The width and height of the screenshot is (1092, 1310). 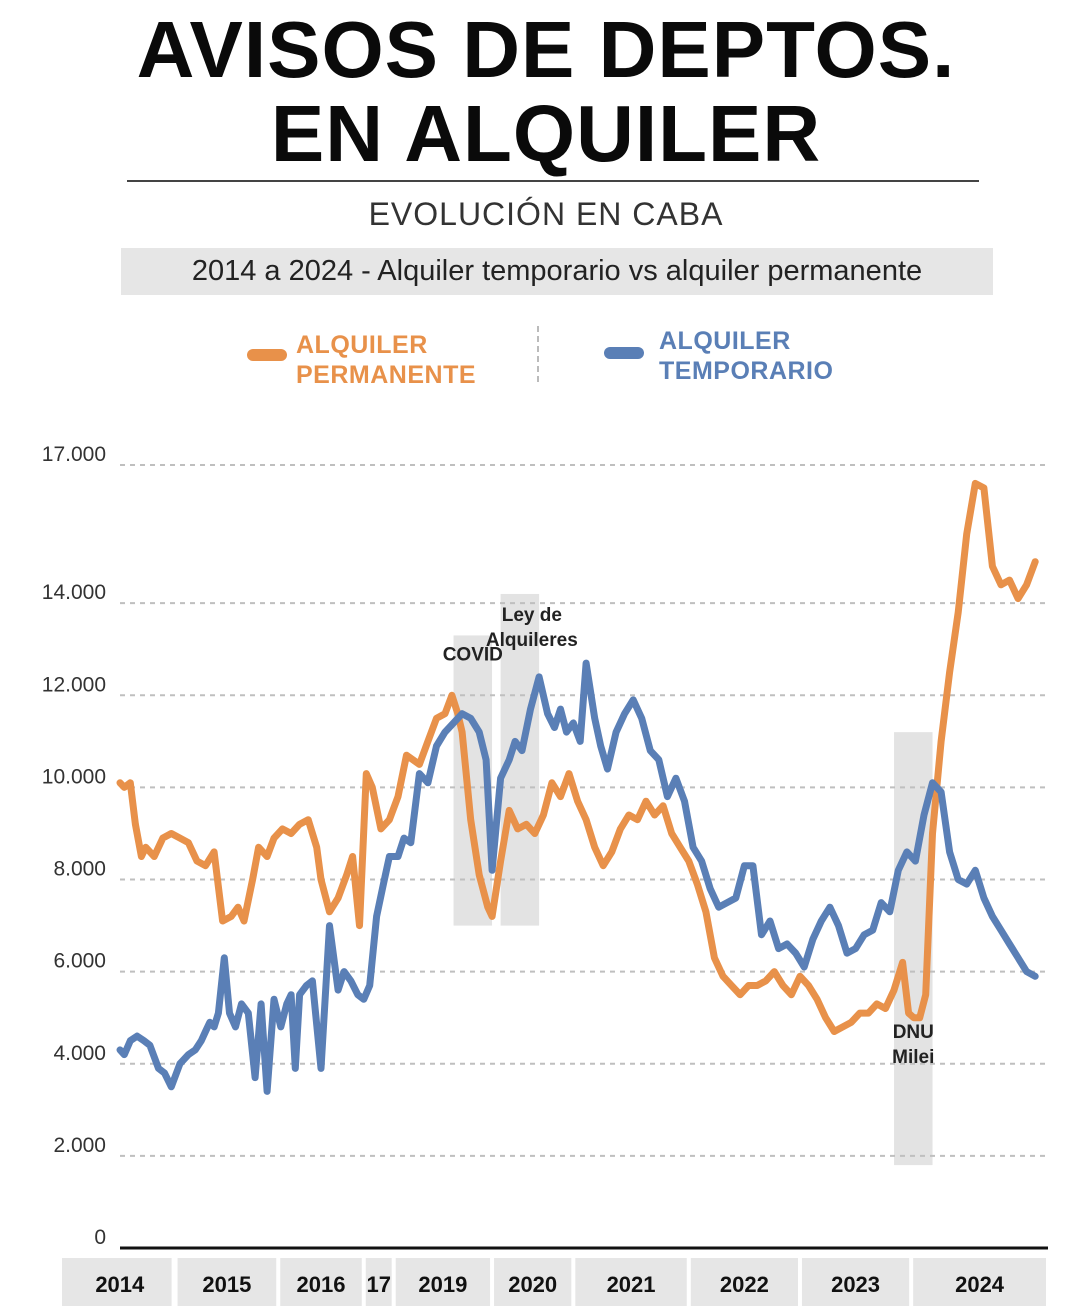 I want to click on y-tick-label: 10.000, so click(x=74, y=776).